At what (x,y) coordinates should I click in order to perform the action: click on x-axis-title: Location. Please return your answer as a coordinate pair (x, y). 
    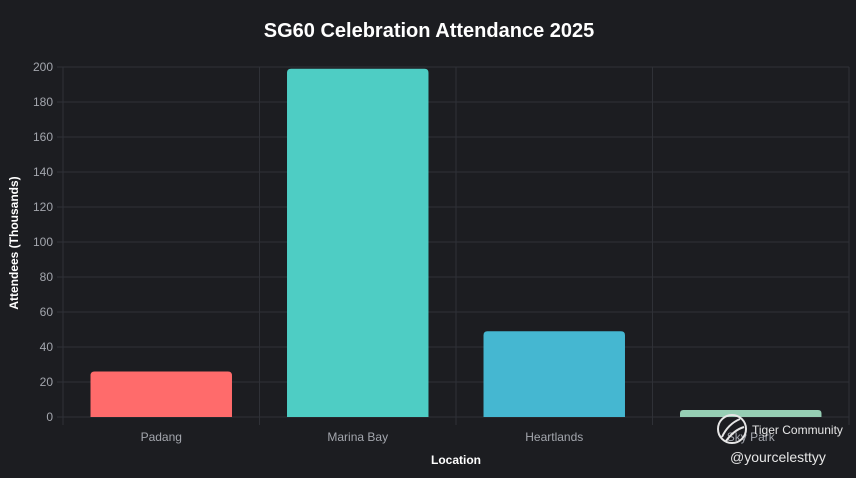
    Looking at the image, I should click on (456, 460).